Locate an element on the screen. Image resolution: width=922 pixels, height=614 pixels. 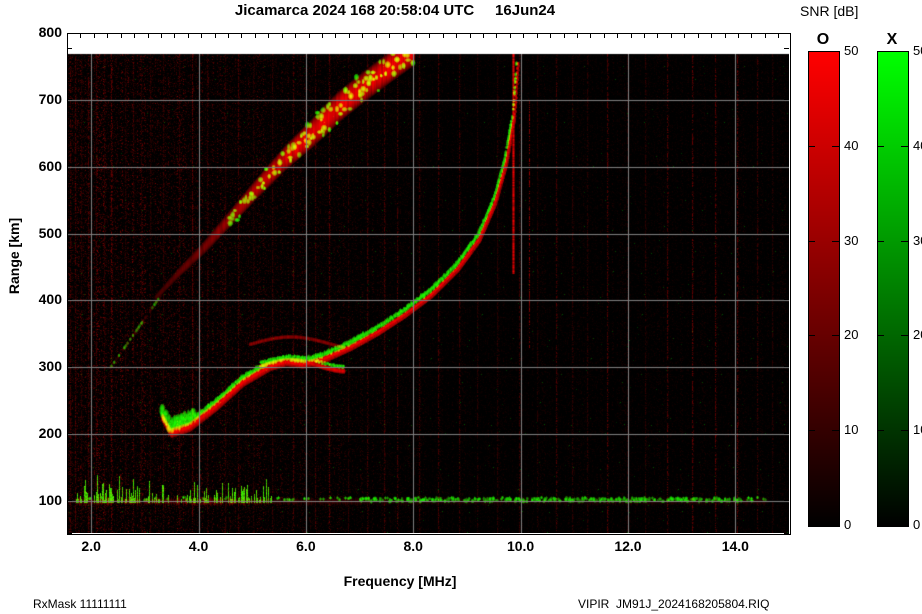
x-tick-label: 2.0 is located at coordinates (91, 546).